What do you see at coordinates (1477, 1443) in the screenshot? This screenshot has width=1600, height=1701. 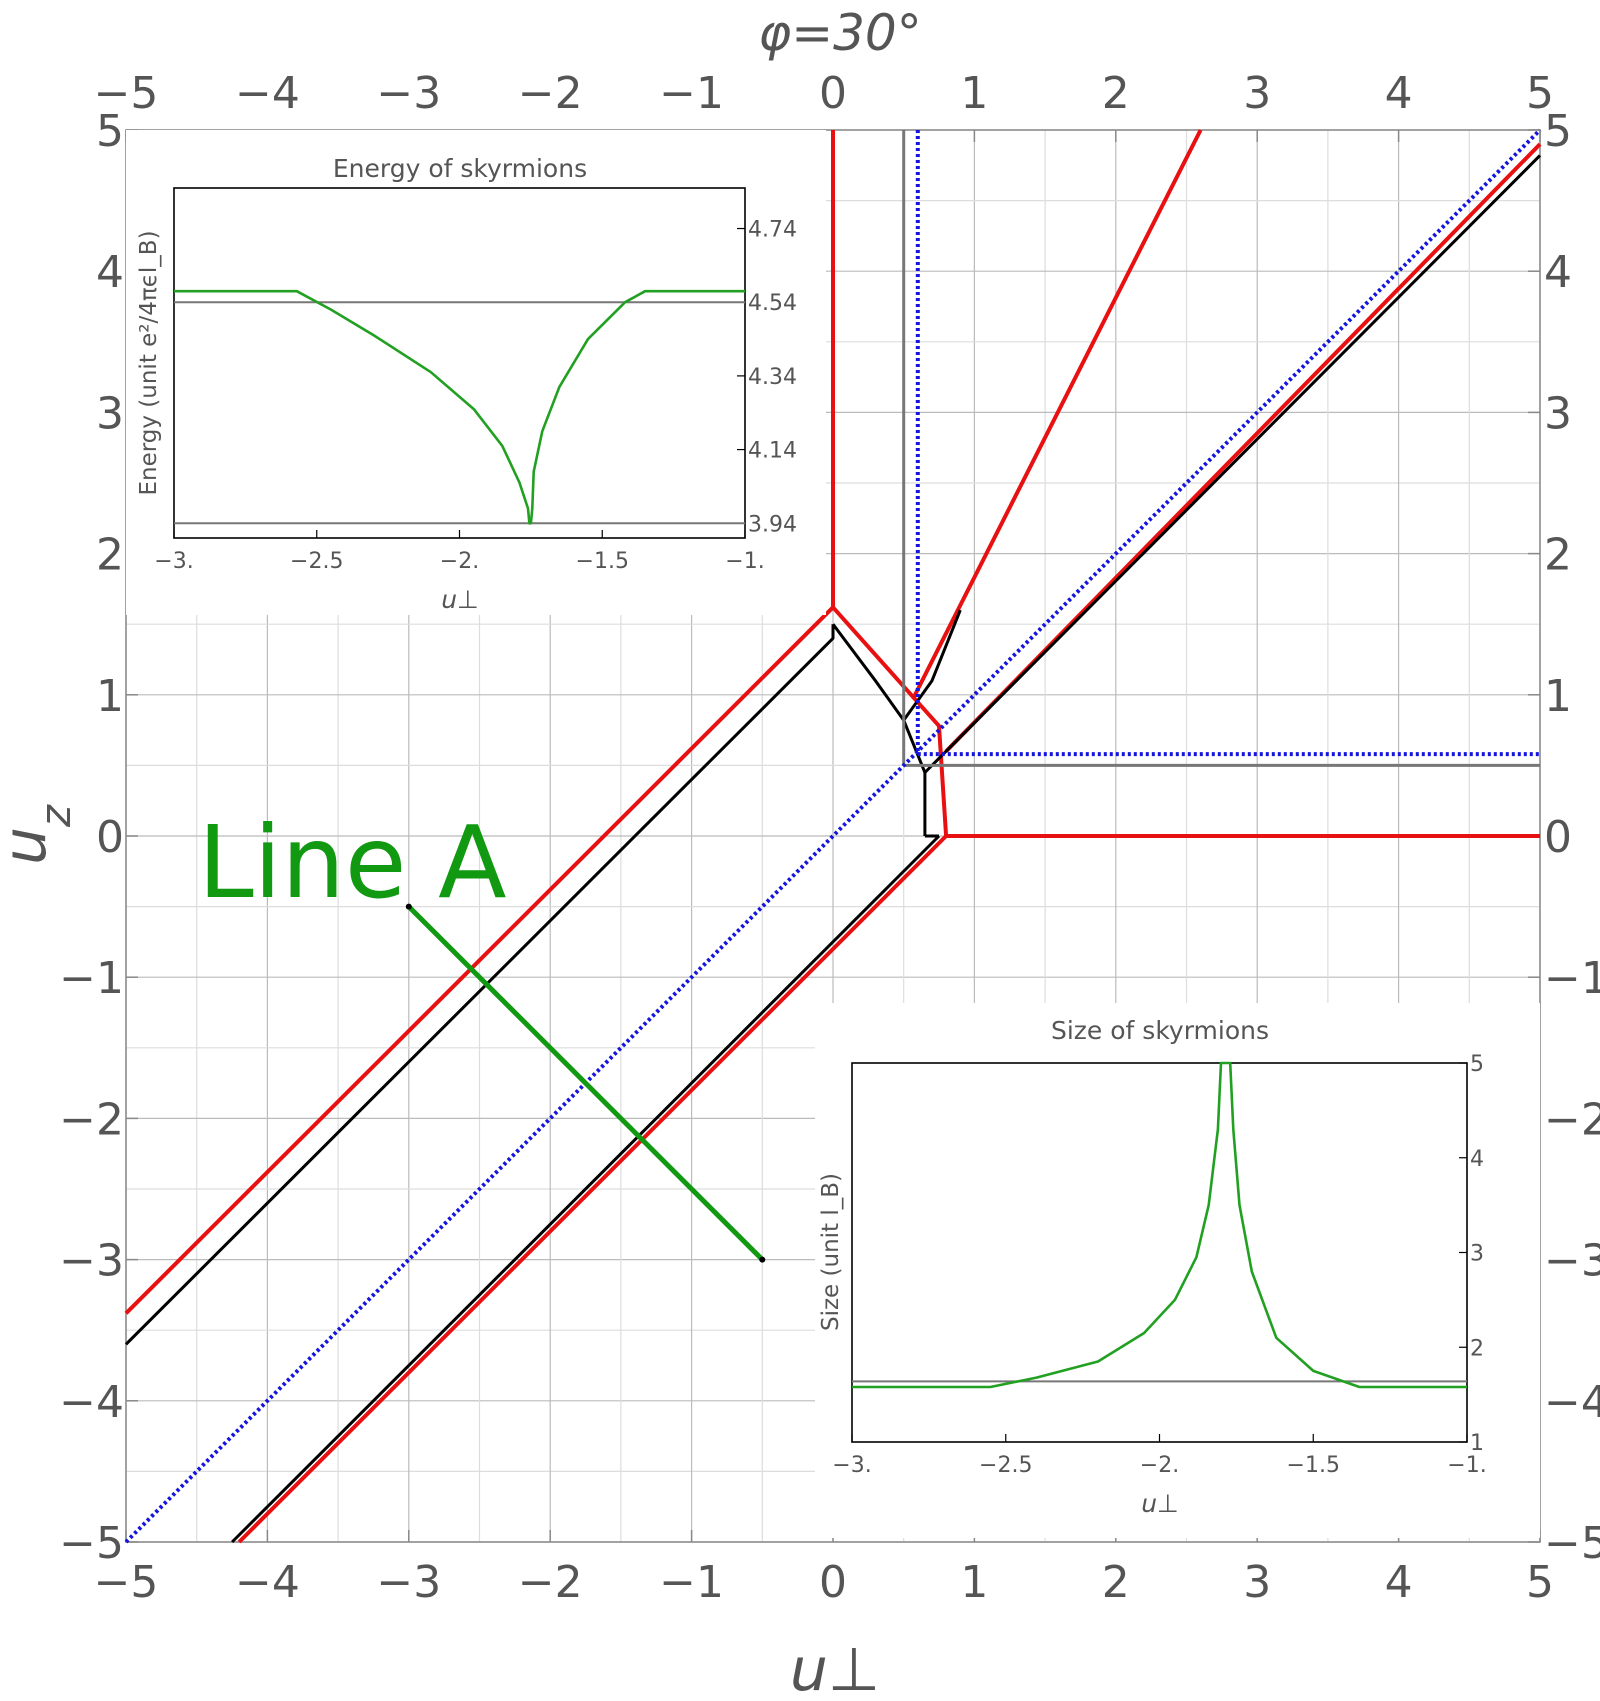 I see `inset-y-tick-label: 1` at bounding box center [1477, 1443].